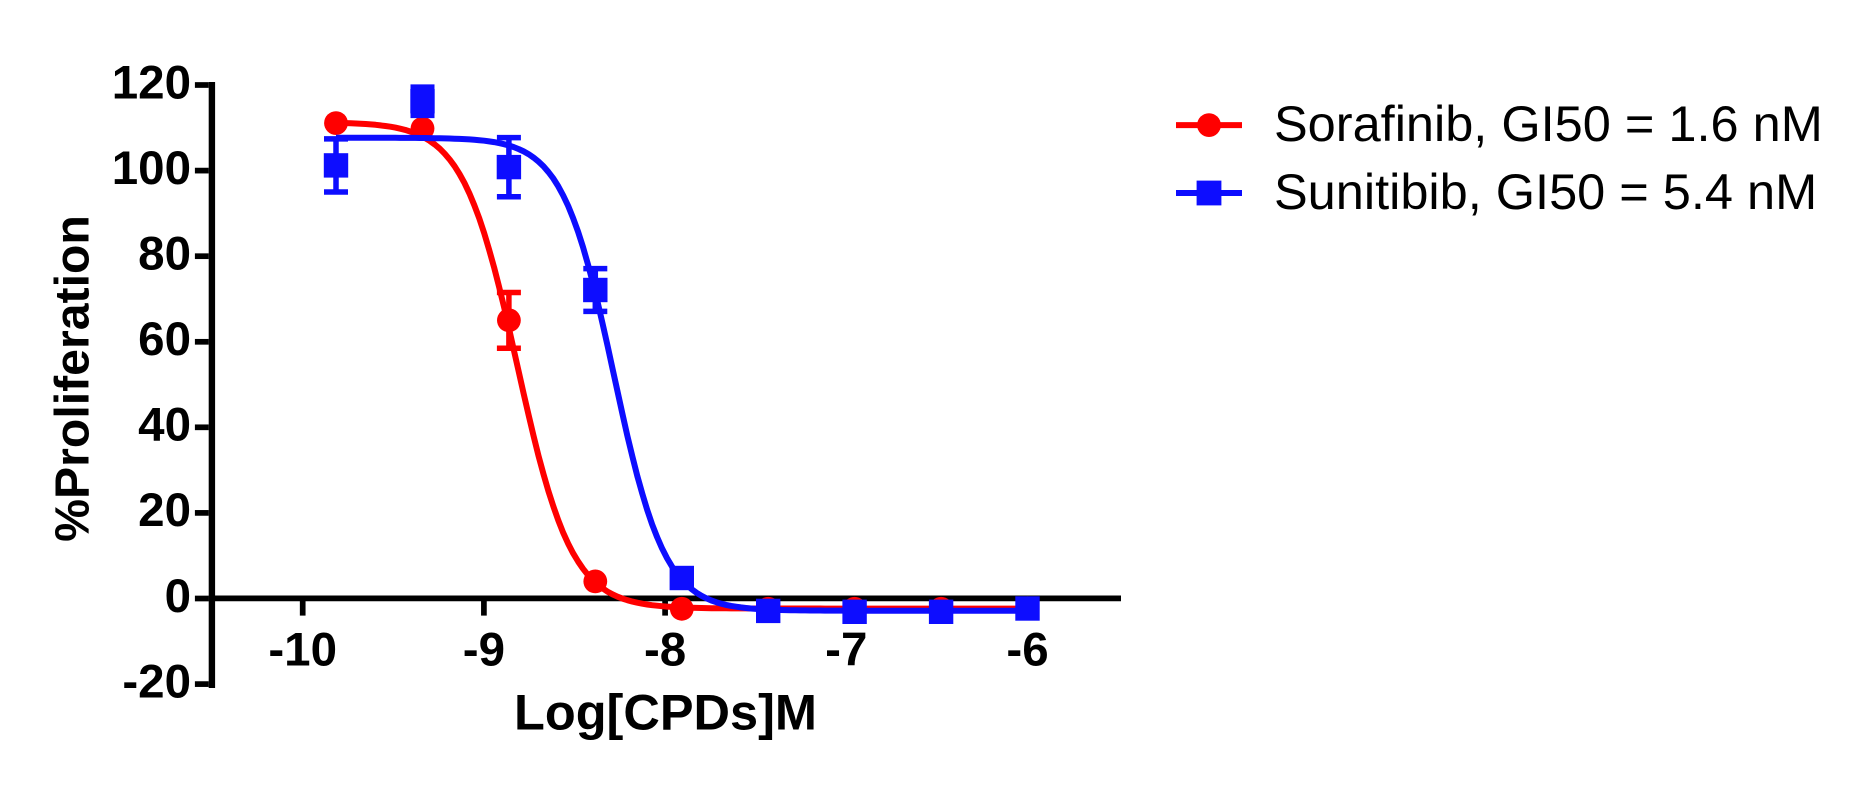  What do you see at coordinates (665, 711) in the screenshot?
I see `svg-text: Log[CPDs]M` at bounding box center [665, 711].